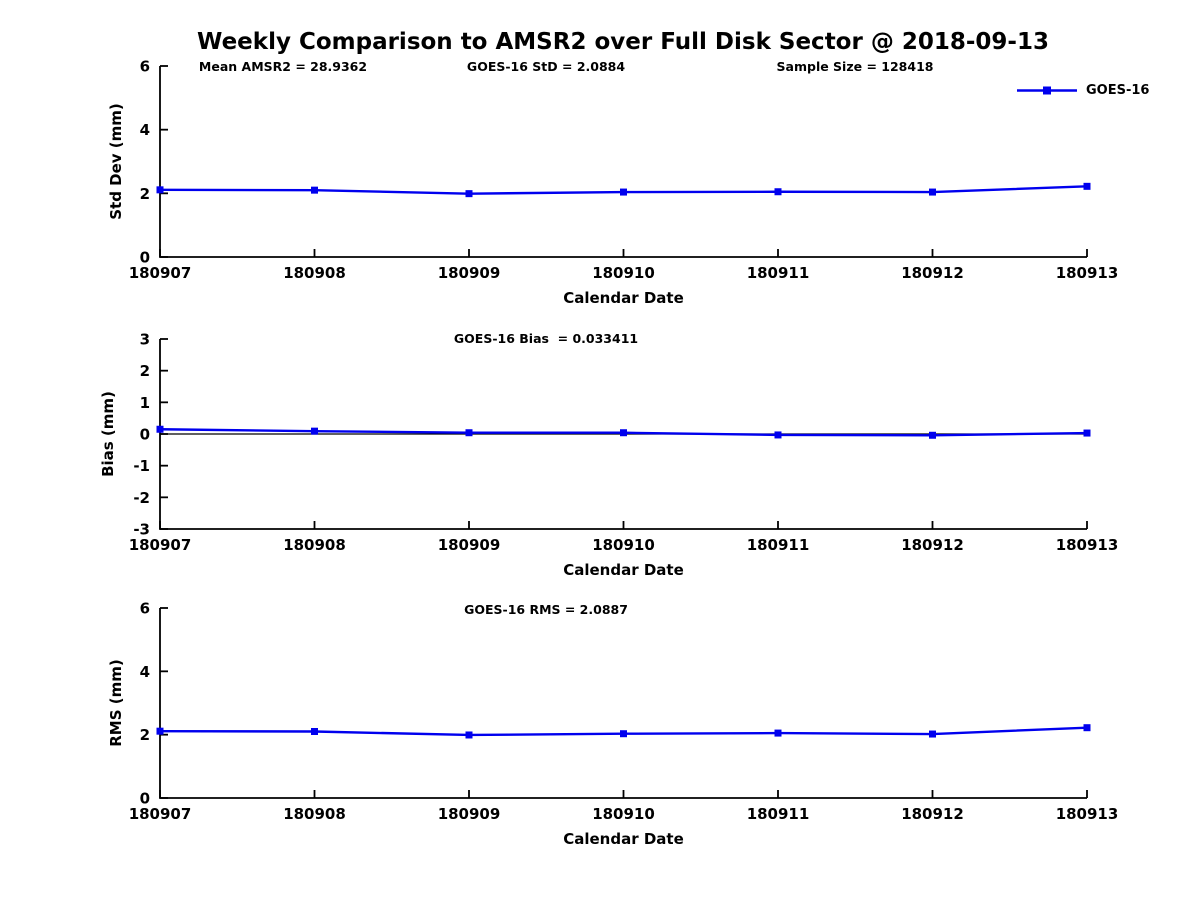 This screenshot has height=900, width=1200. Describe the element at coordinates (145, 340) in the screenshot. I see `y-tick-label: 3` at that location.